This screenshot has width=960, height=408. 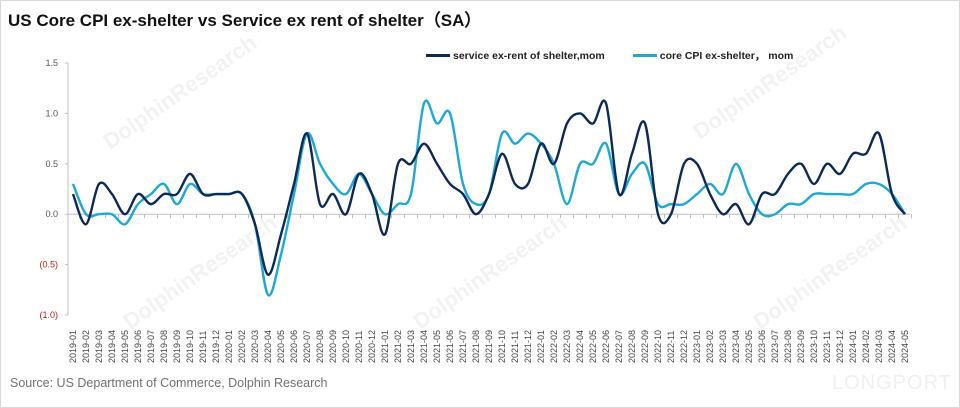 What do you see at coordinates (99, 346) in the screenshot?
I see `x-tick-label: 2019-03` at bounding box center [99, 346].